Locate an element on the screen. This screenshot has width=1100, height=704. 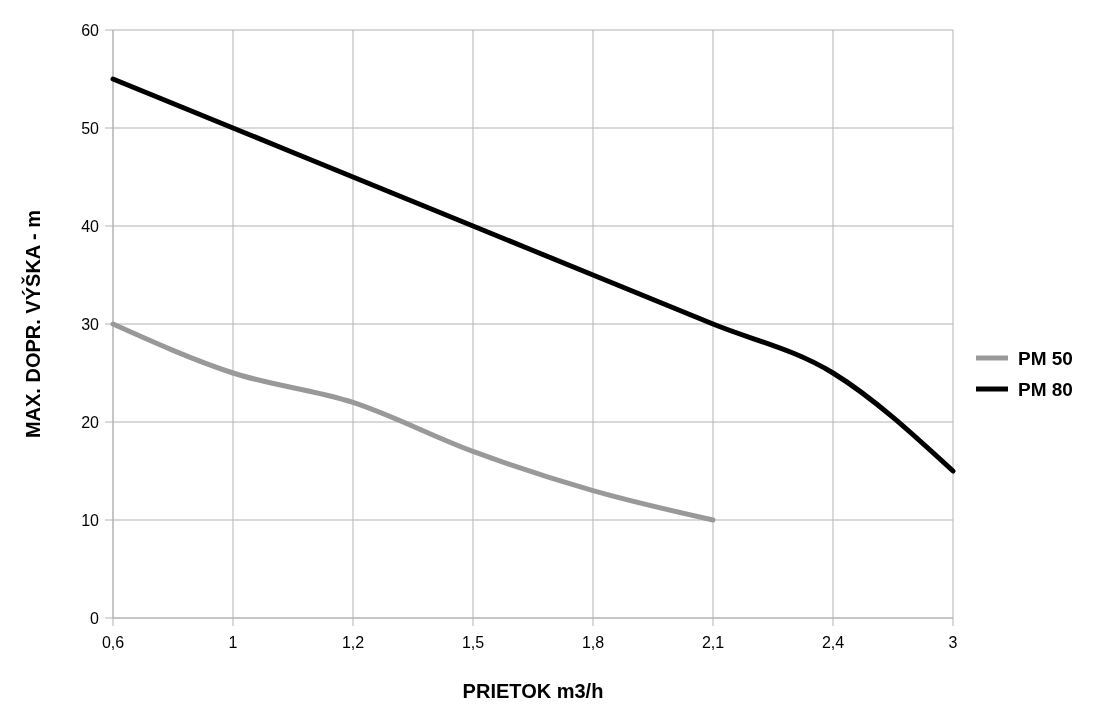
y-tick-label: 20 is located at coordinates (90, 422).